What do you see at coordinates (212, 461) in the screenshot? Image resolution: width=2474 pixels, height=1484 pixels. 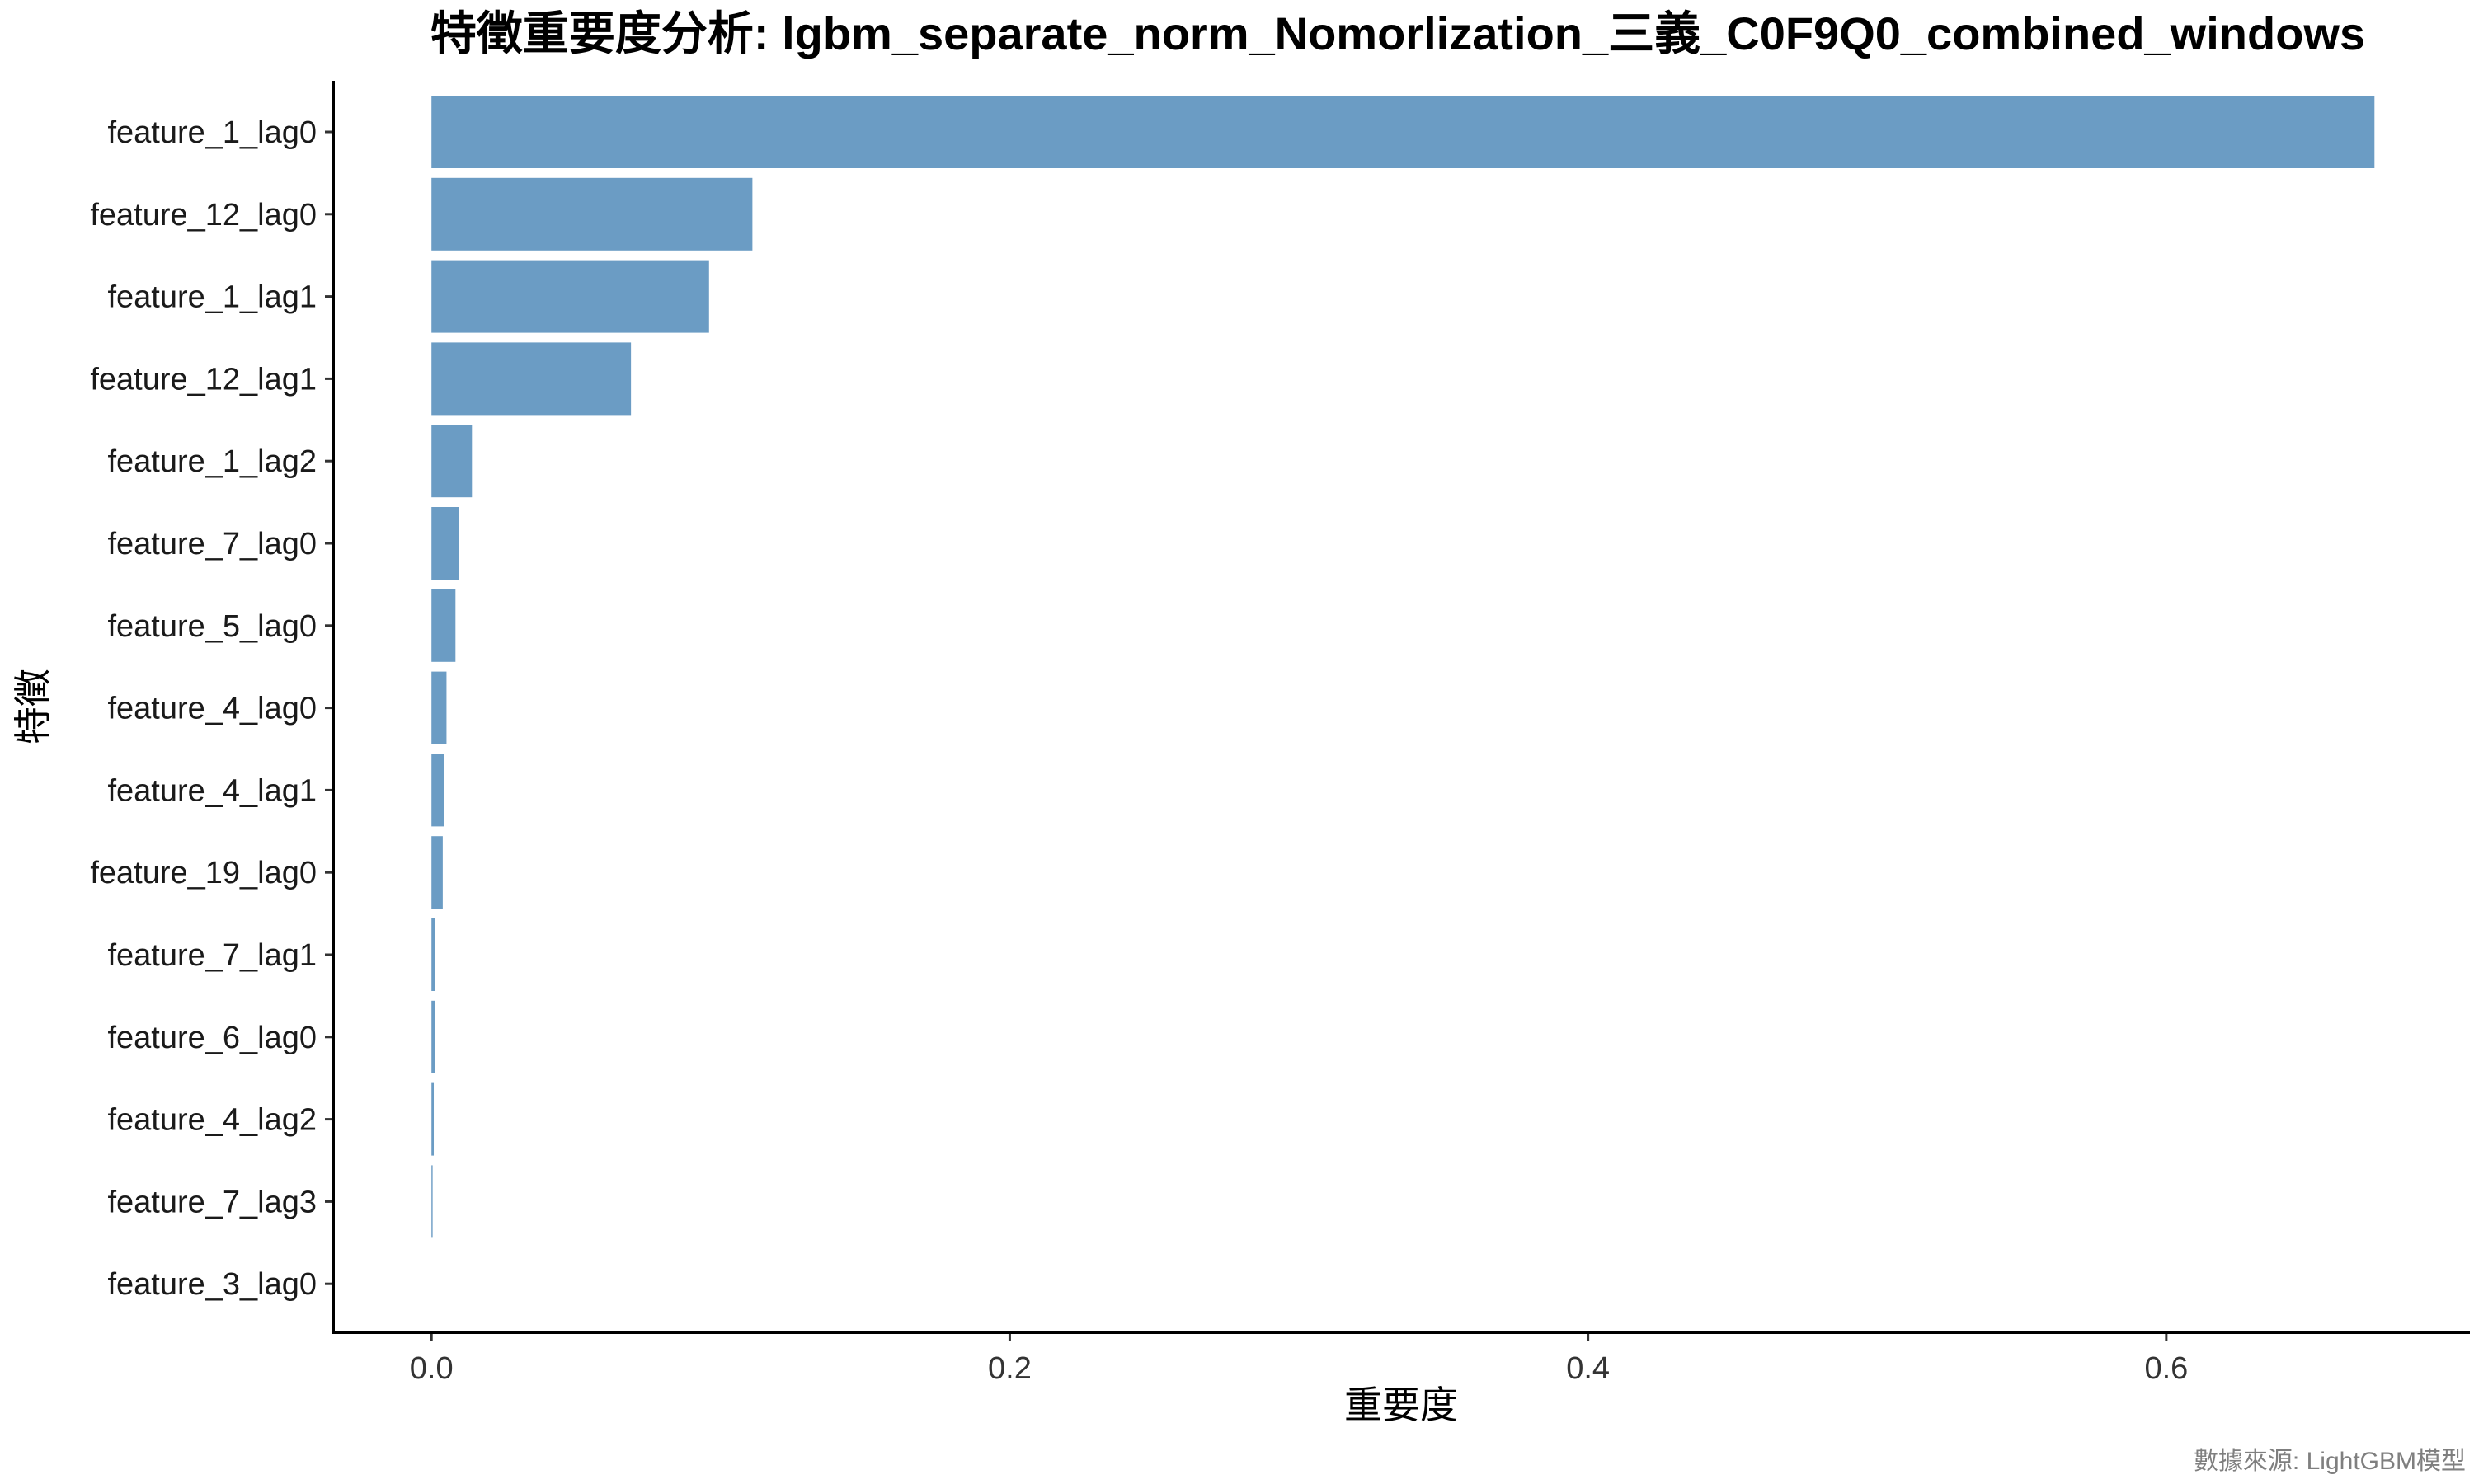 I see `y-tick-label: feature_1_lag2` at bounding box center [212, 461].